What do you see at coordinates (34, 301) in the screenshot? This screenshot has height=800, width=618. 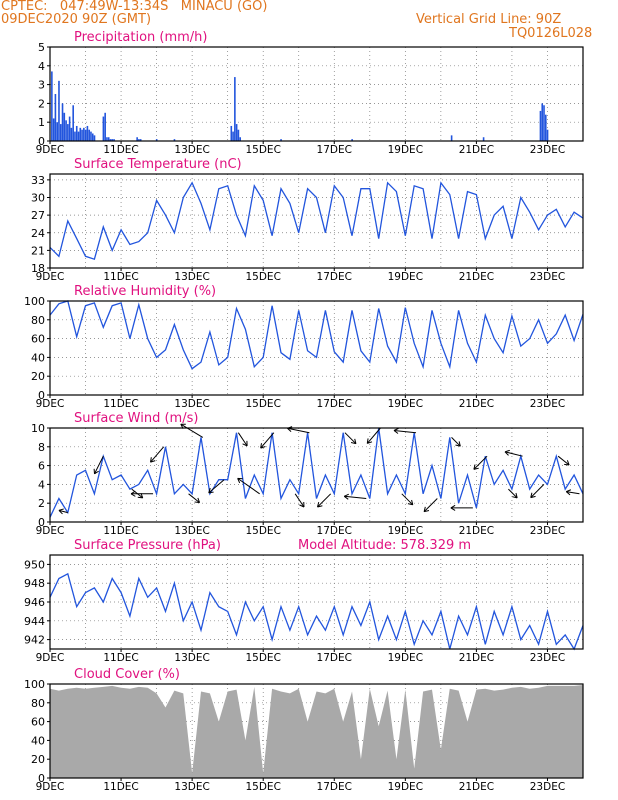 I see `y-tick-label: 100` at bounding box center [34, 301].